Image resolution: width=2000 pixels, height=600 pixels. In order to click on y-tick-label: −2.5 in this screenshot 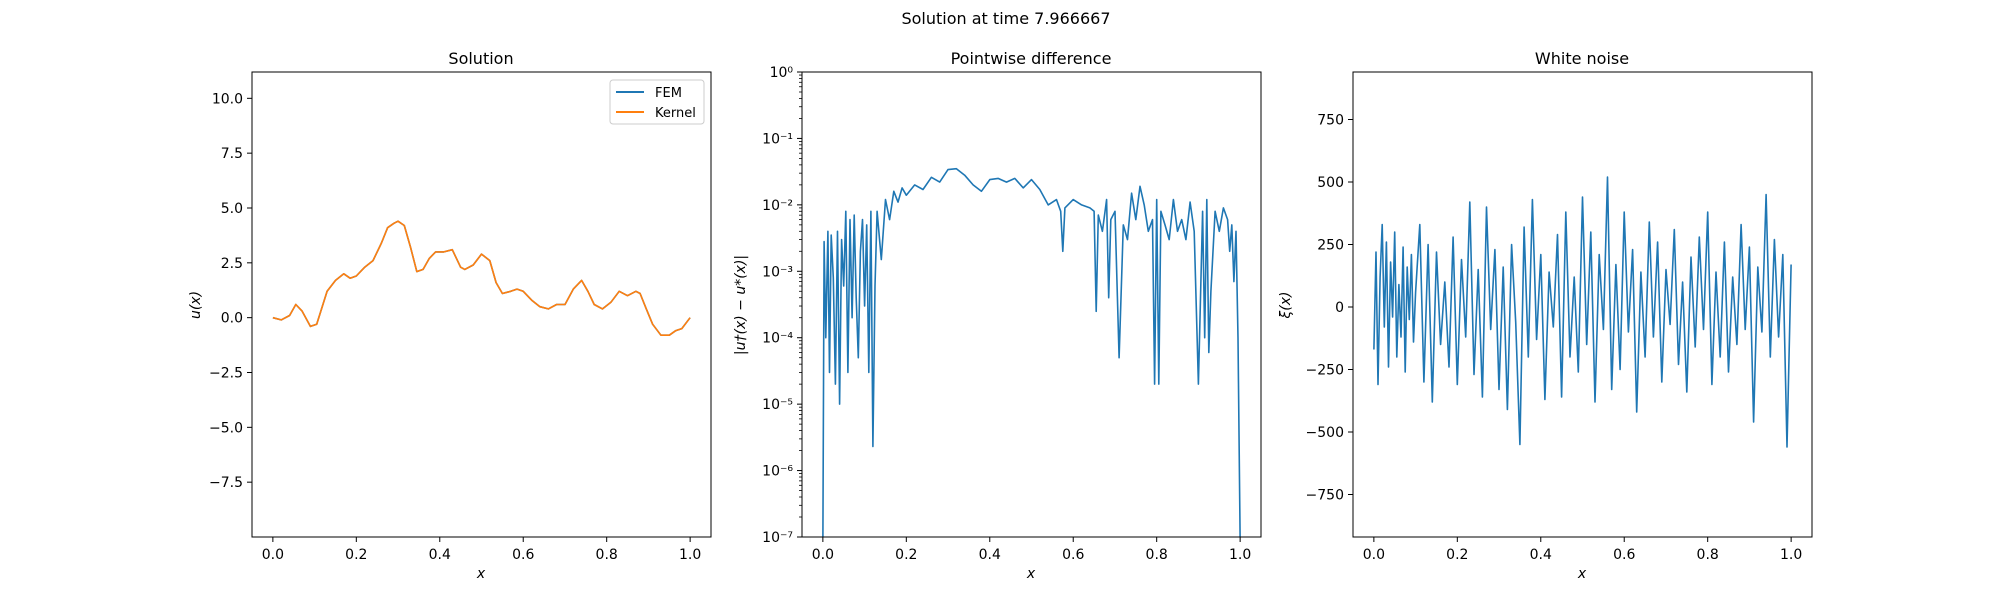, I will do `click(226, 373)`.